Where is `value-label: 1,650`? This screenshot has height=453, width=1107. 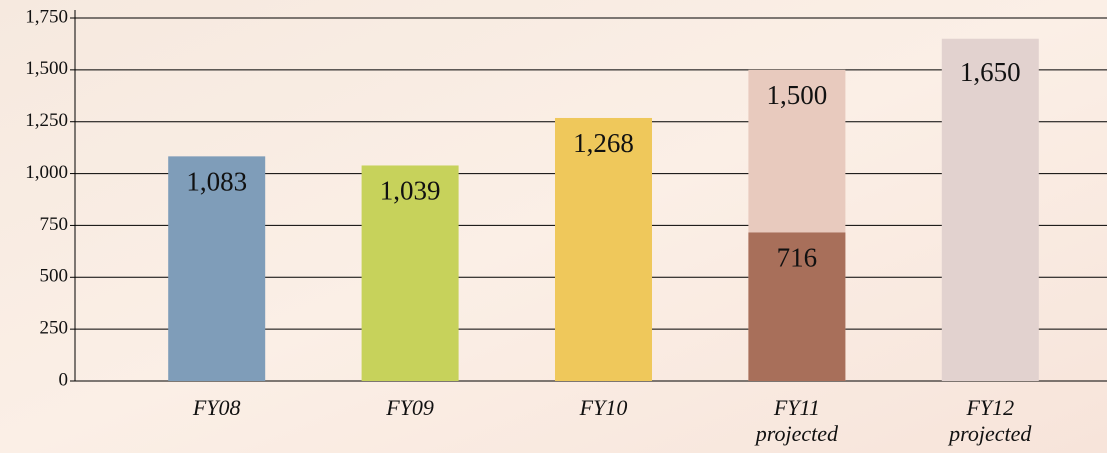 value-label: 1,650 is located at coordinates (990, 72).